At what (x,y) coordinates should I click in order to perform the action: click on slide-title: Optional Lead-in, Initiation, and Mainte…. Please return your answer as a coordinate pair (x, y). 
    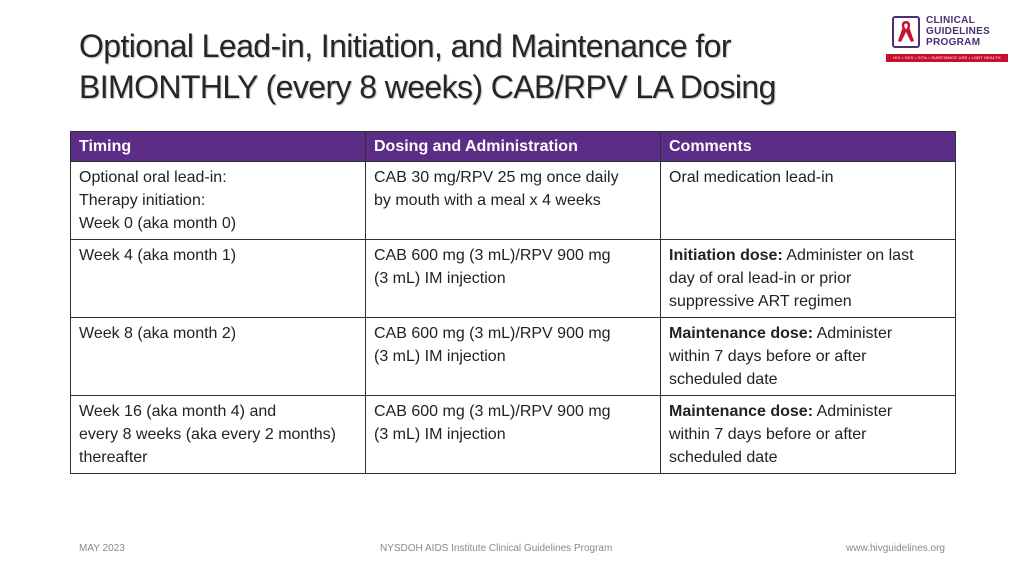
    Looking at the image, I should click on (469, 67).